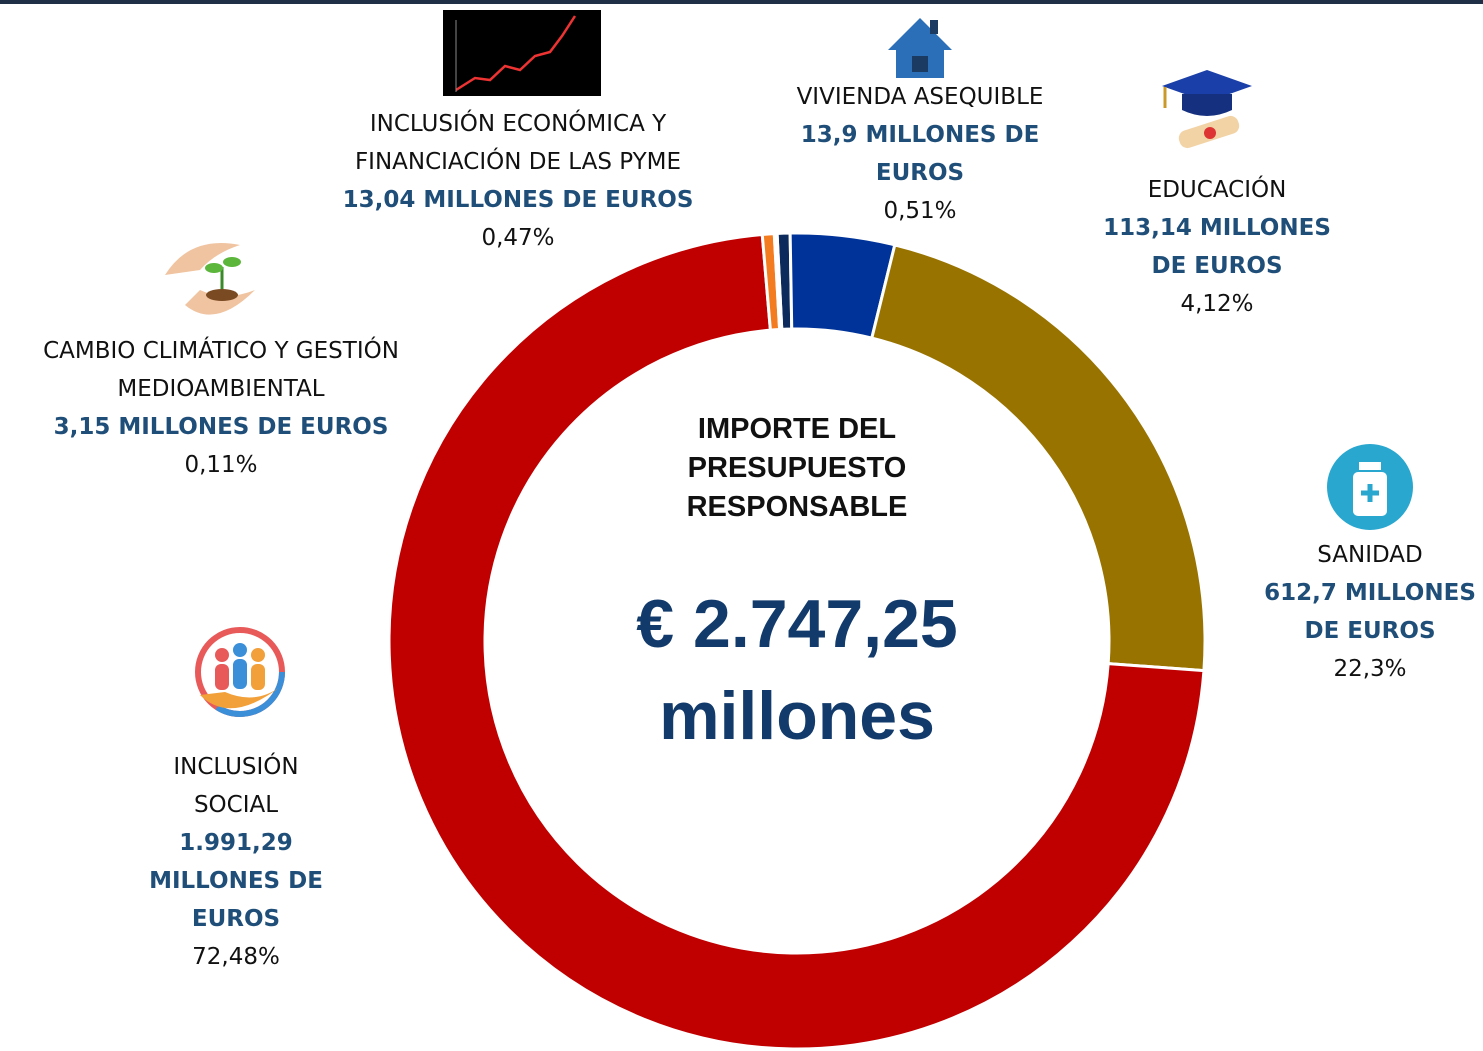 This screenshot has height=1051, width=1483. I want to click on slice-label: SANIDAD 612,7 MILLONES DE EUROS 22,3%, so click(1369, 612).